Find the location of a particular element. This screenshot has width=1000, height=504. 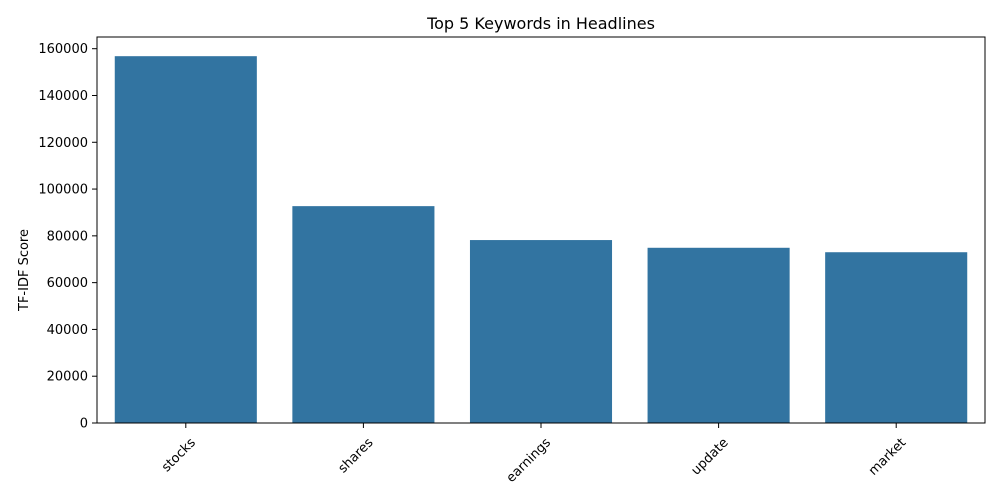

x-axis-ticks: stocks shares earnings update market is located at coordinates (534, 454).